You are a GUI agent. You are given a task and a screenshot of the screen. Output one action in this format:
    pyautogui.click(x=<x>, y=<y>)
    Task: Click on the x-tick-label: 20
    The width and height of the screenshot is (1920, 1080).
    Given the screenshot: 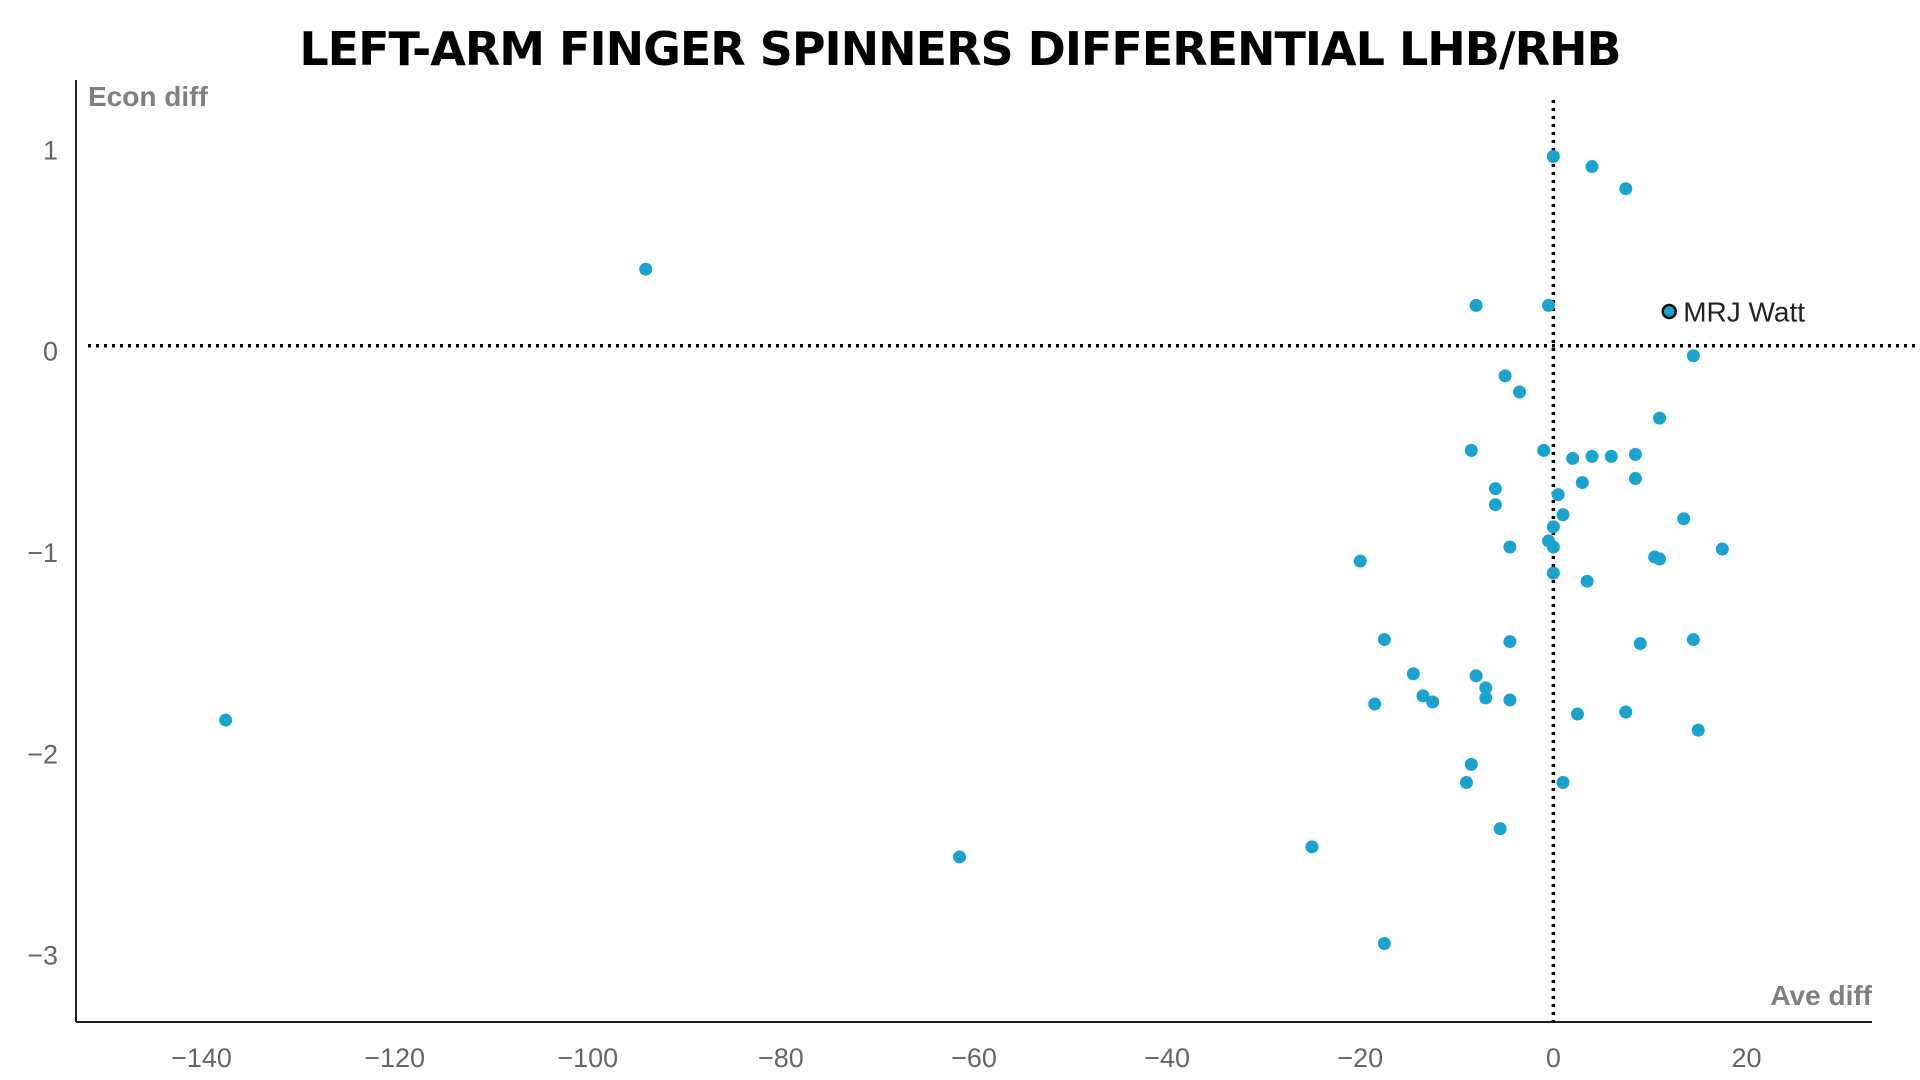 What is the action you would take?
    pyautogui.click(x=1746, y=1058)
    